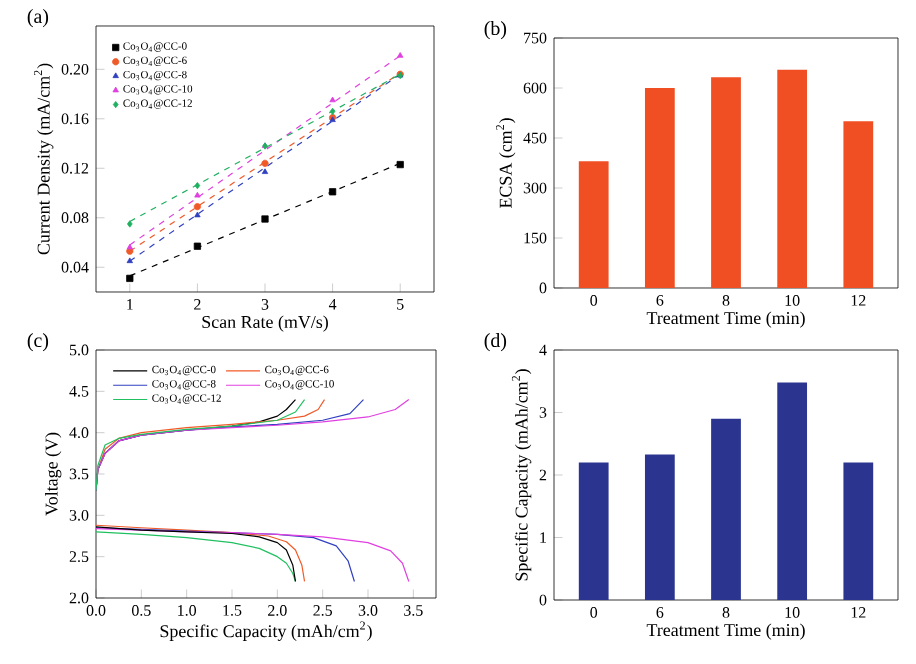  Describe the element at coordinates (38, 342) in the screenshot. I see `chart-title: (c)` at that location.